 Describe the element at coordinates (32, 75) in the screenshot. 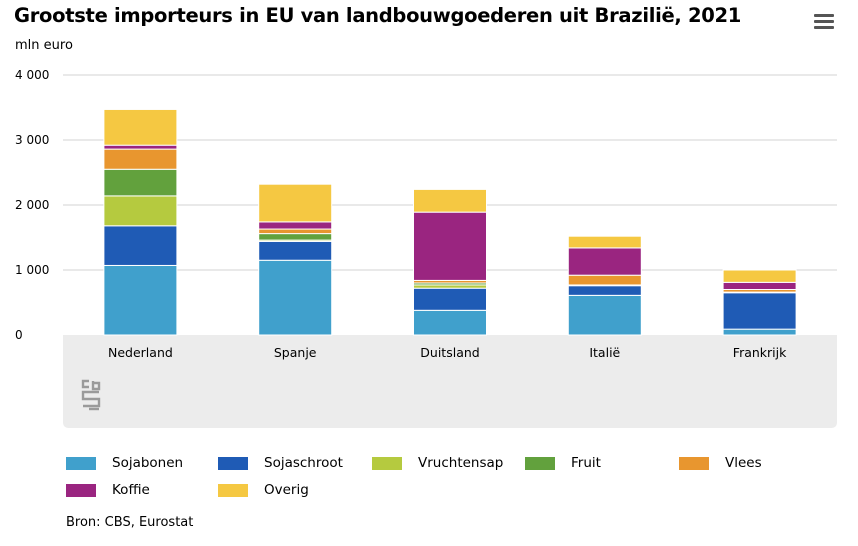

I see `y-tick-label: 4 000` at that location.